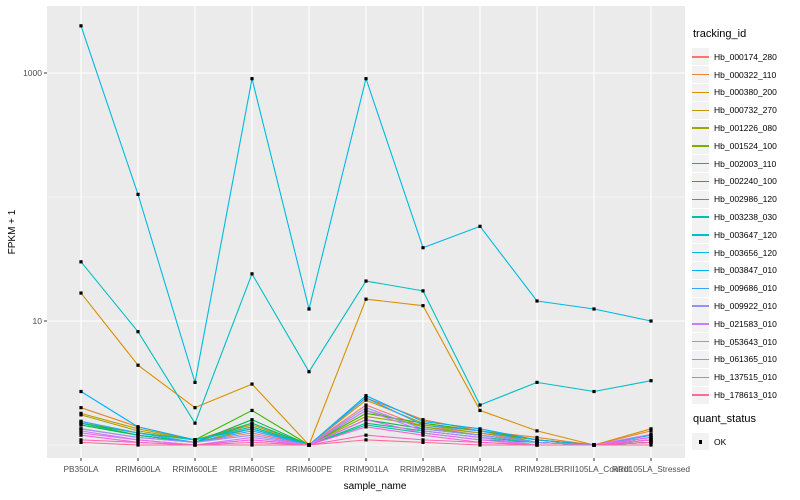  What do you see at coordinates (745, 199) in the screenshot?
I see `legend-item-label: Hb_002986_120` at bounding box center [745, 199].